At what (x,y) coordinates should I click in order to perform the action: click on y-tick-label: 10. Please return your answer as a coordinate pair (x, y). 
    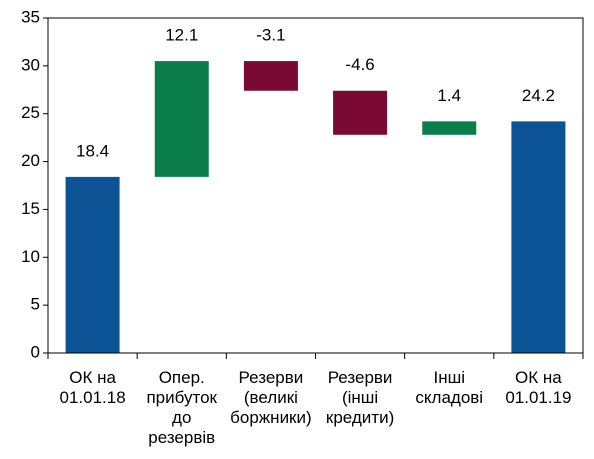
    Looking at the image, I should click on (30, 256).